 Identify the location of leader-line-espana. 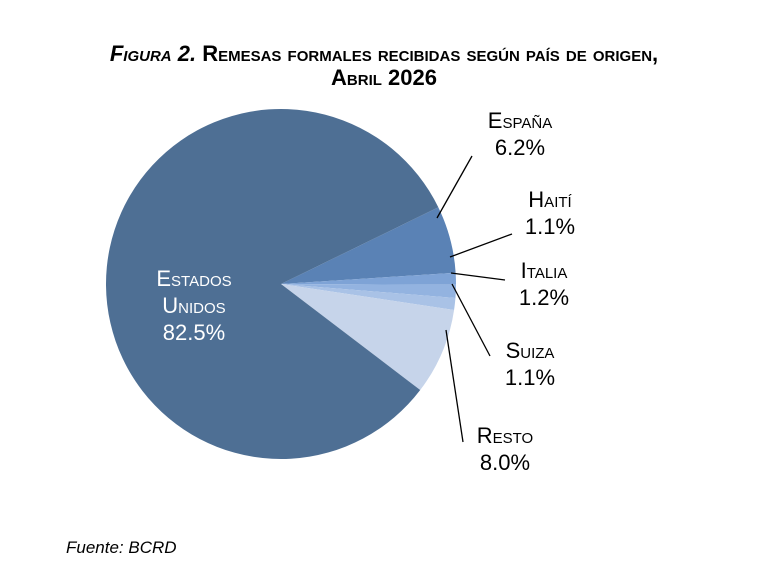
(454, 187).